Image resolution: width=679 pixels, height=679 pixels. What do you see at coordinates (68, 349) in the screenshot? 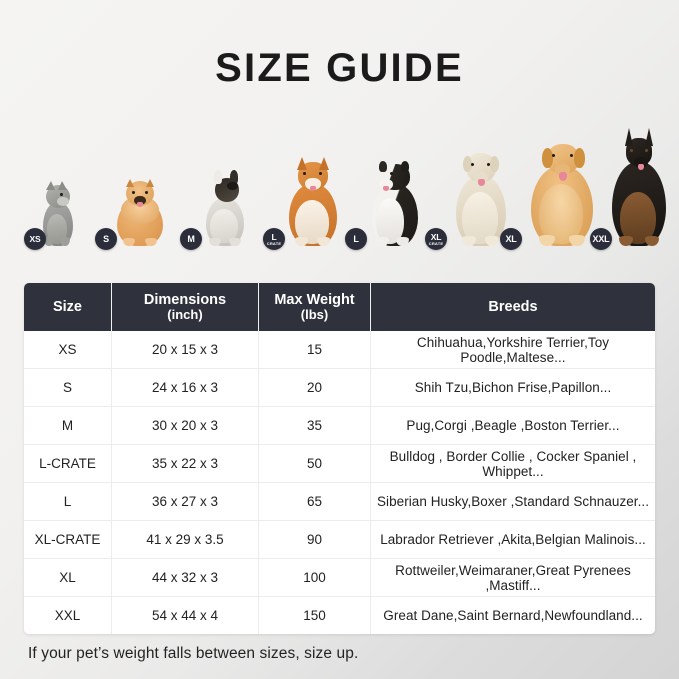
I see `cell-size: XS` at bounding box center [68, 349].